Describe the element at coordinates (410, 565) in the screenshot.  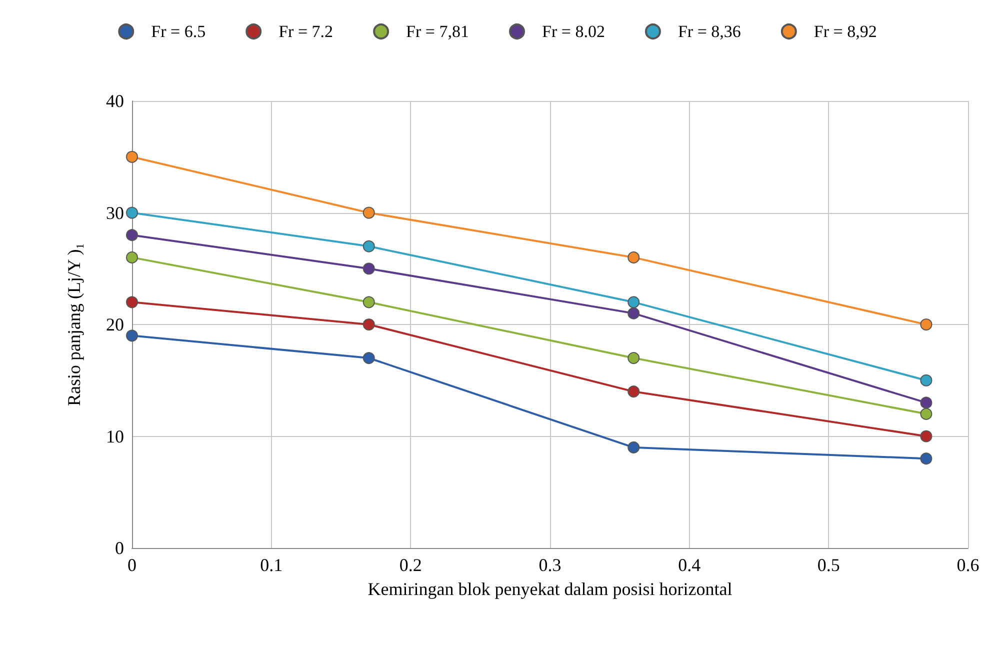
I see `x-tick-label: 0.2` at that location.